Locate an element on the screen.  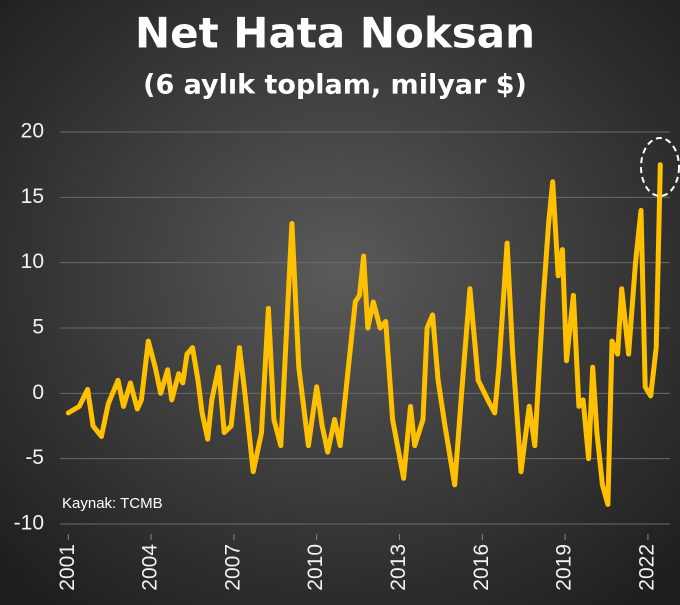
y-tick-label: 15 is located at coordinates (32, 196).